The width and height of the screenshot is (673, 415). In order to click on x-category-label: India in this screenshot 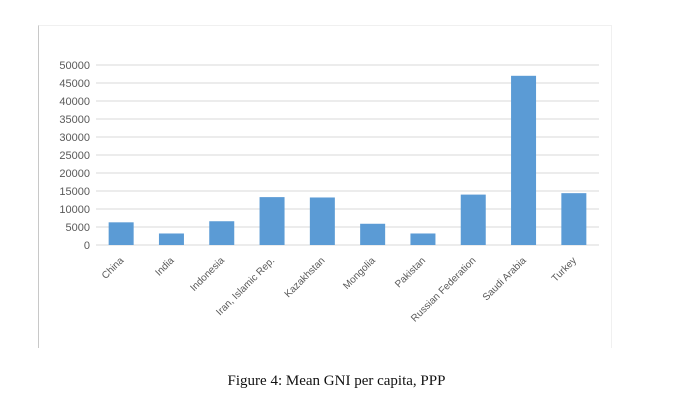, I will do `click(164, 266)`.